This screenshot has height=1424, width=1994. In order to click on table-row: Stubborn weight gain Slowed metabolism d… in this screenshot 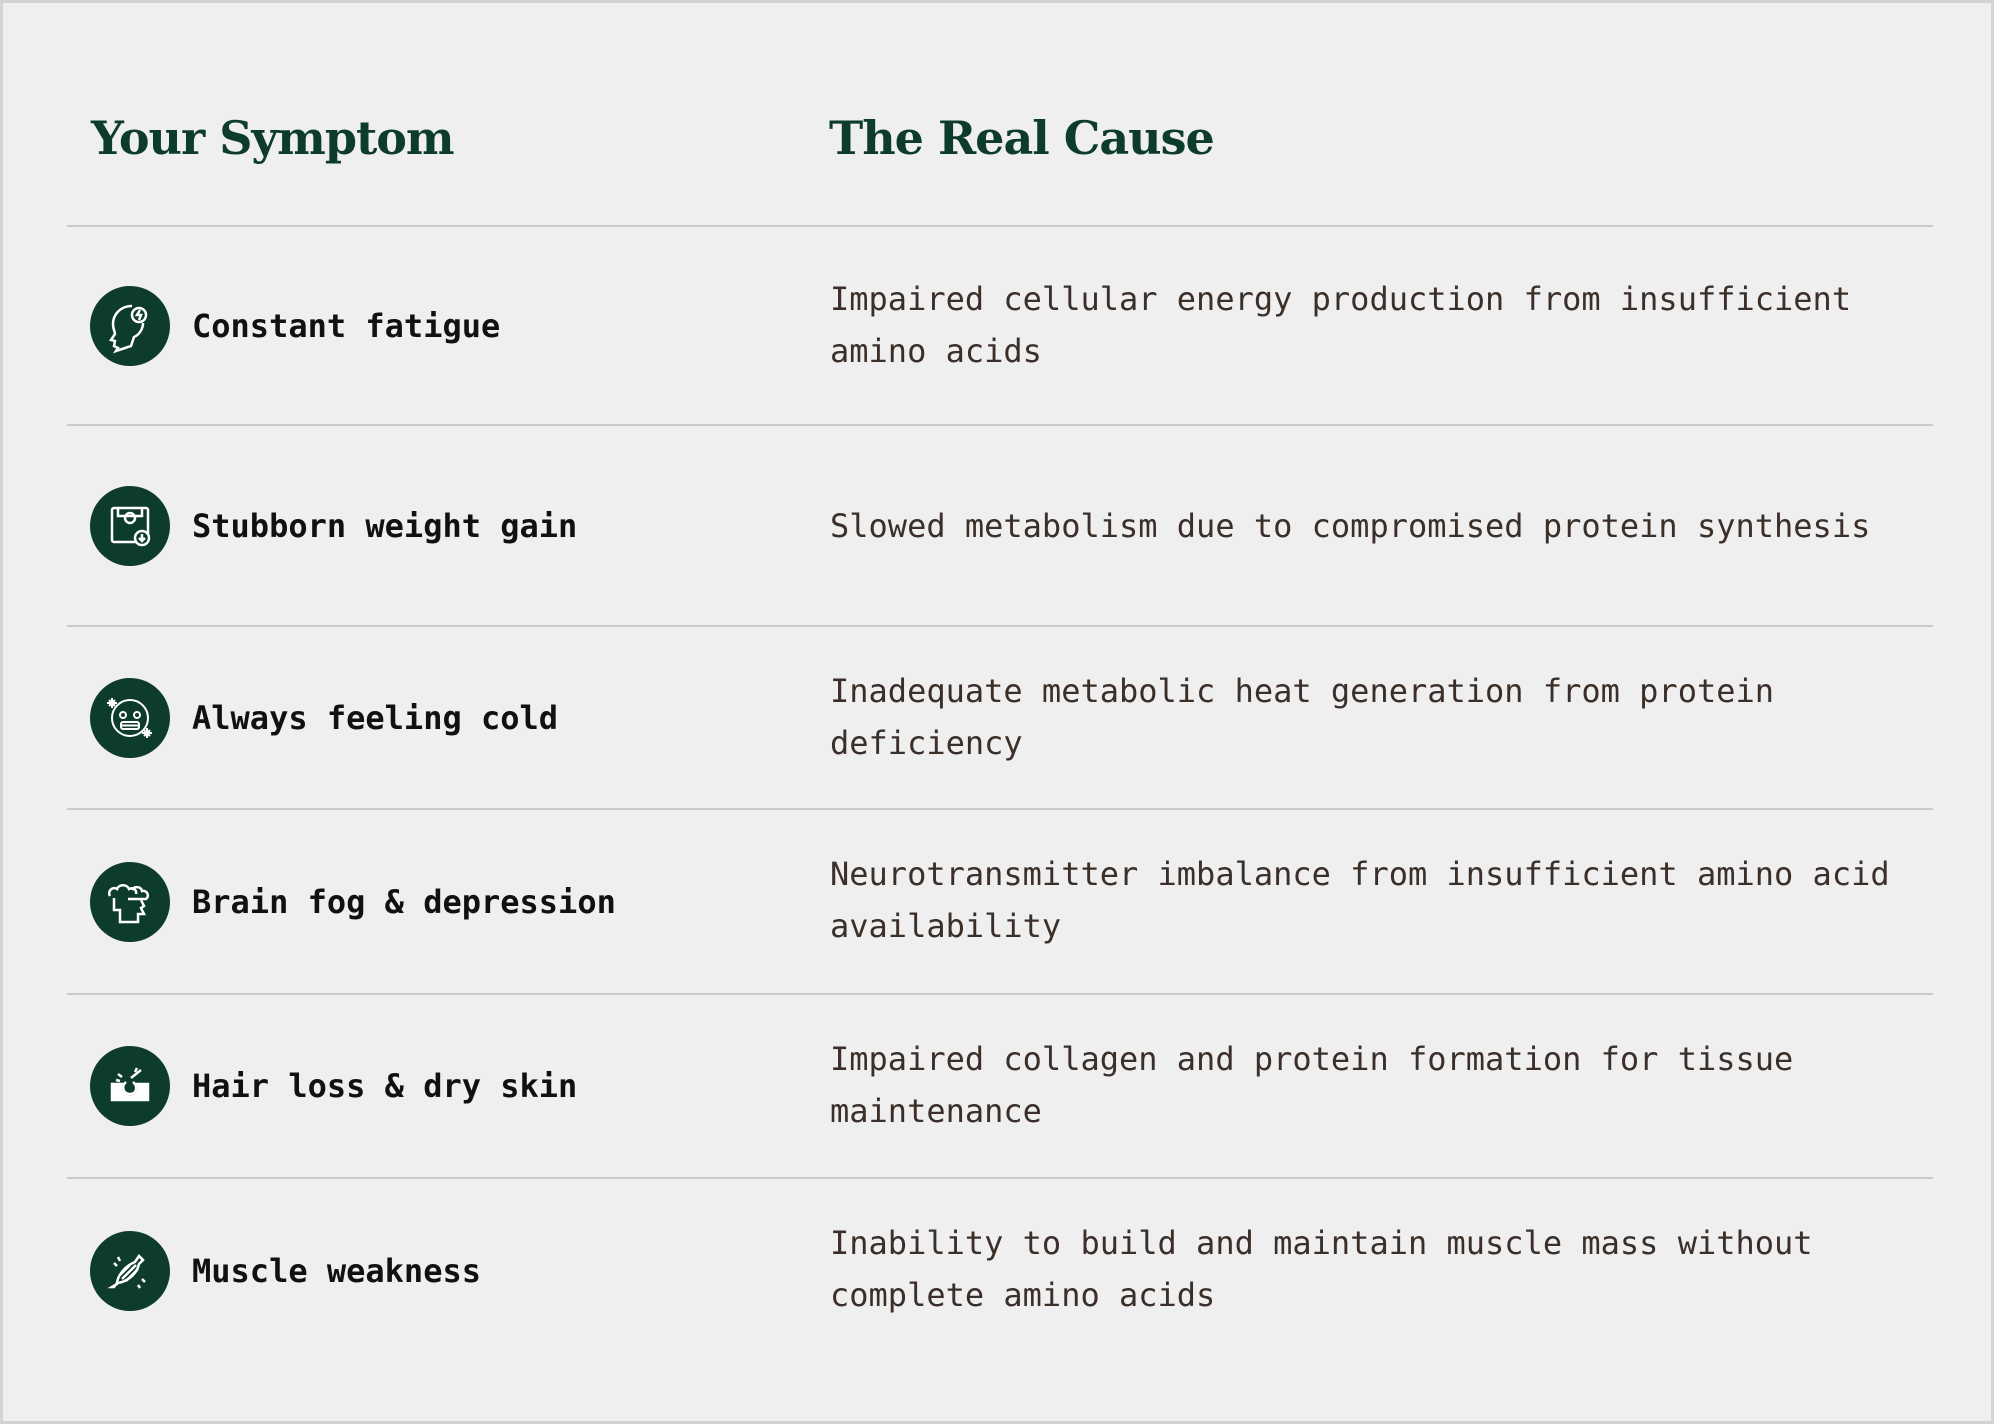, I will do `click(1000, 525)`.